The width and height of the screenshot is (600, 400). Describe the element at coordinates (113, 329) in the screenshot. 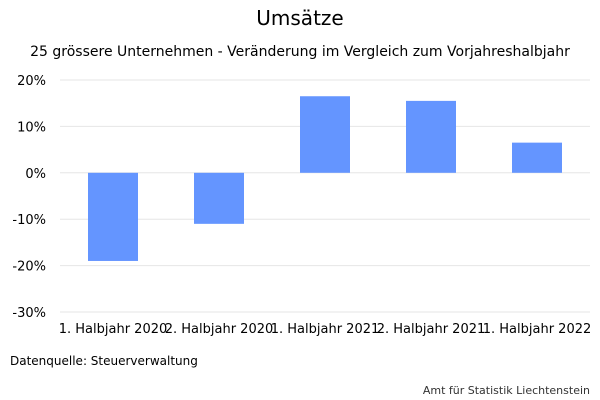

I see `x-tick-label: 1. Halbjahr 2020` at that location.